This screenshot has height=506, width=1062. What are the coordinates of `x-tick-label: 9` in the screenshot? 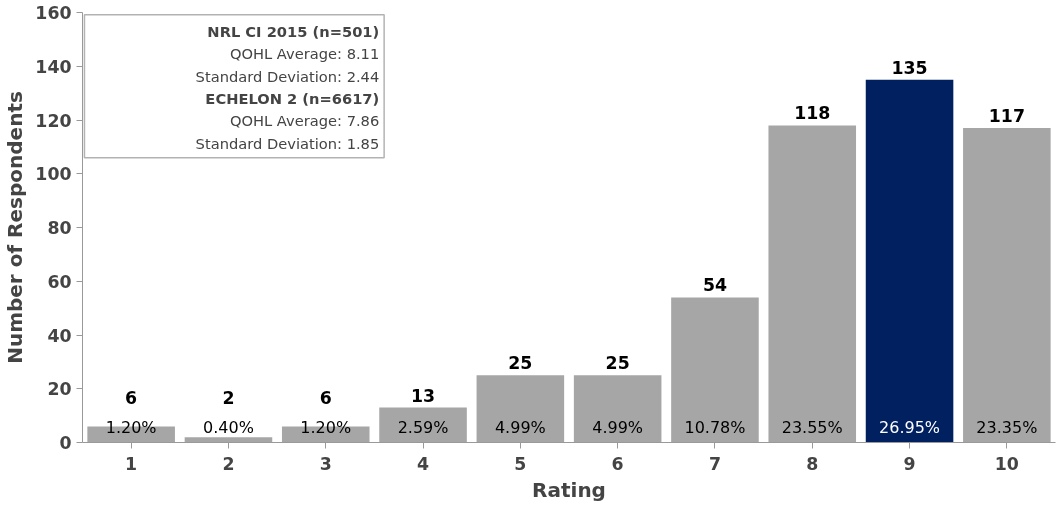 It's located at (909, 463).